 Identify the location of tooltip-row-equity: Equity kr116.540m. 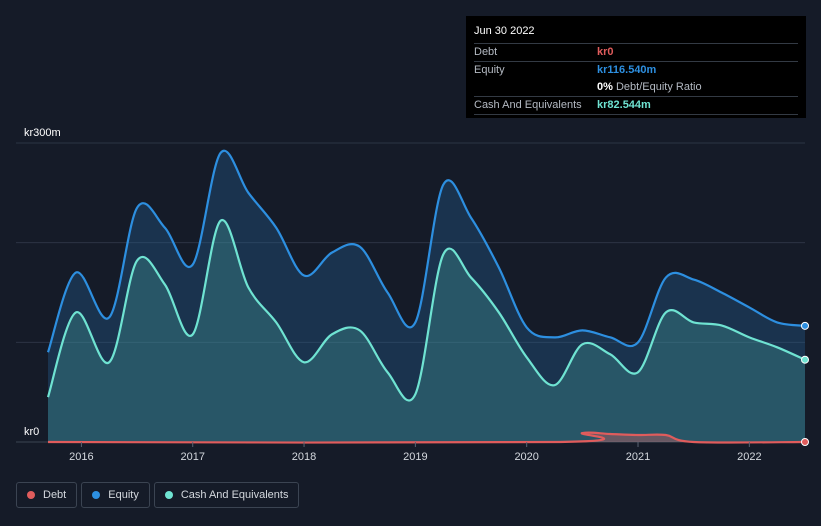
(636, 70).